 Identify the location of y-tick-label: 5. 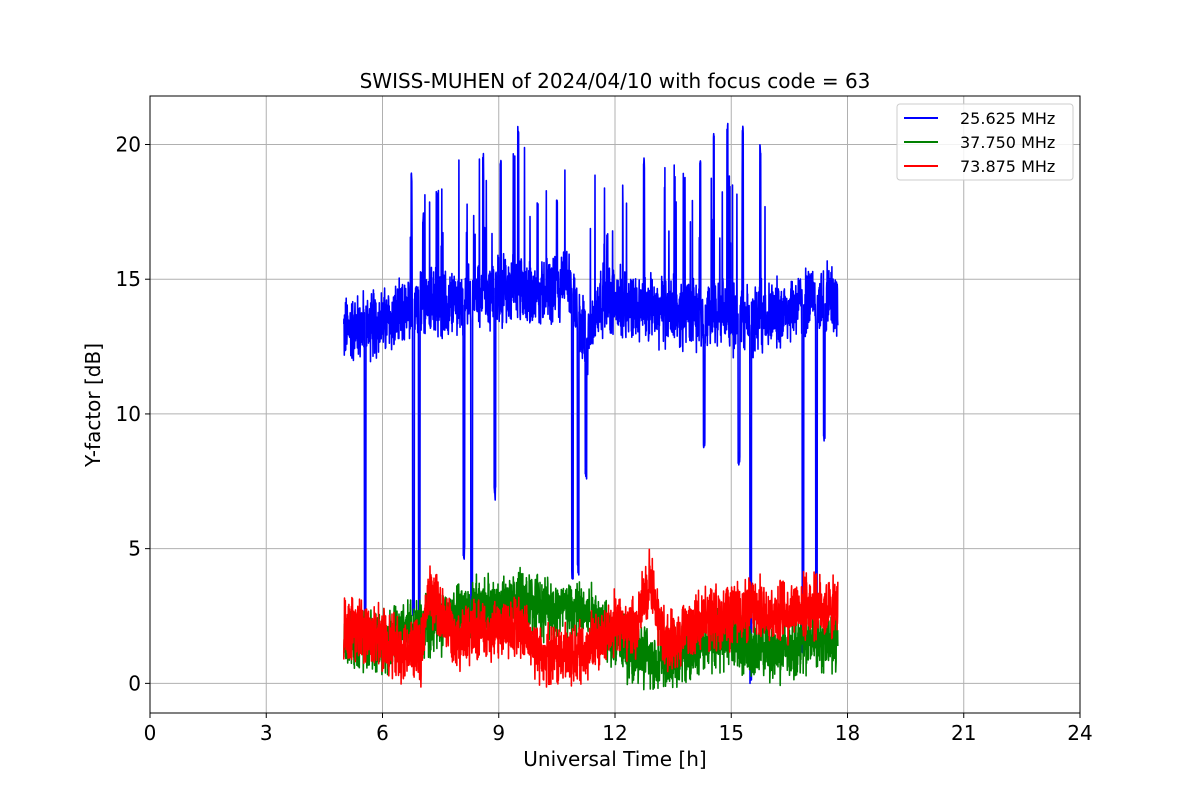
(134, 549).